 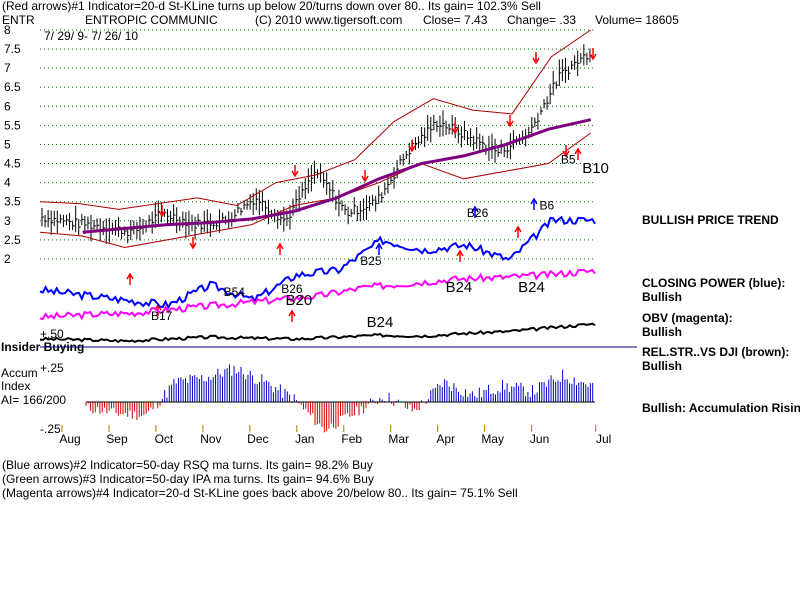 What do you see at coordinates (329, 20) in the screenshot?
I see `copyright-text: (C) 2010 www.tigersoft.com` at bounding box center [329, 20].